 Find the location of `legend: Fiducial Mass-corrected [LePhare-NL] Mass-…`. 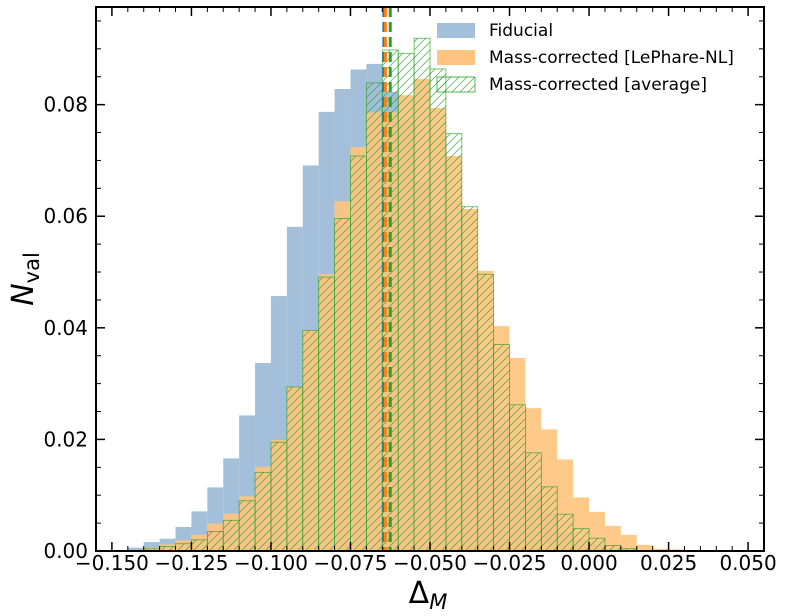

legend: Fiducial Mass-corrected [LePhare-NL] Mass-… is located at coordinates (585, 58).